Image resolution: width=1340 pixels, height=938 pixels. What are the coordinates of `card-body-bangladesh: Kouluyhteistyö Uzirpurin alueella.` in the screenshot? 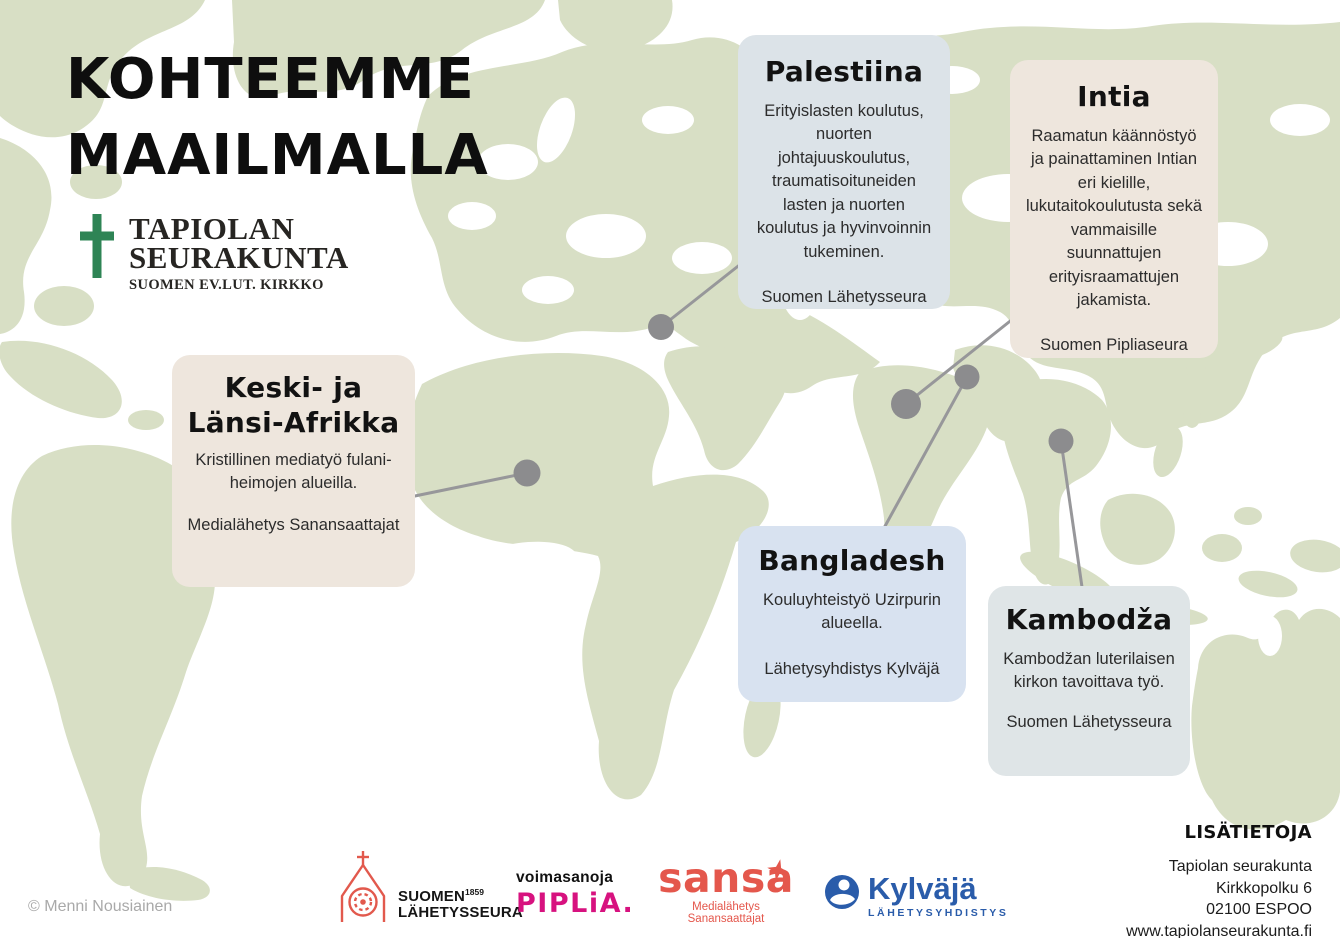 It's located at (852, 612).